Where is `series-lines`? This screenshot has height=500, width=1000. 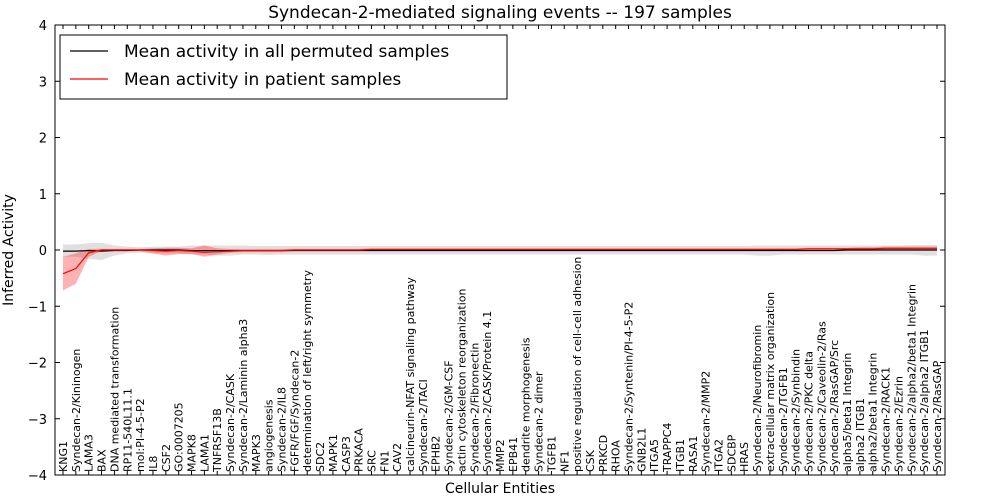
series-lines is located at coordinates (499, 261).